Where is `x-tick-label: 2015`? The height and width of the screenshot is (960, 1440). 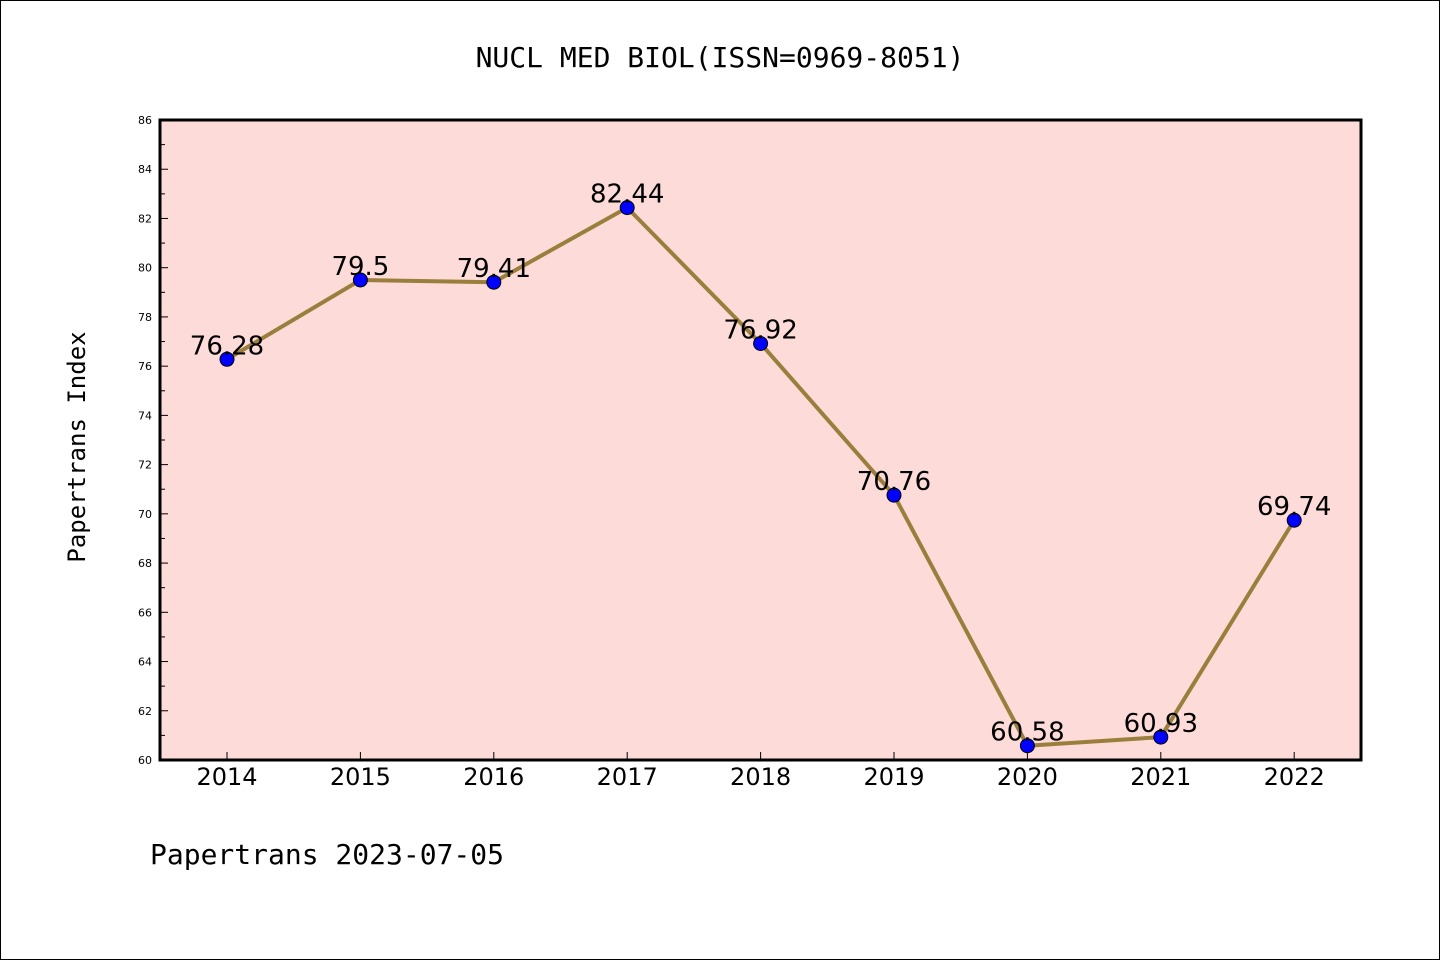
x-tick-label: 2015 is located at coordinates (360, 777).